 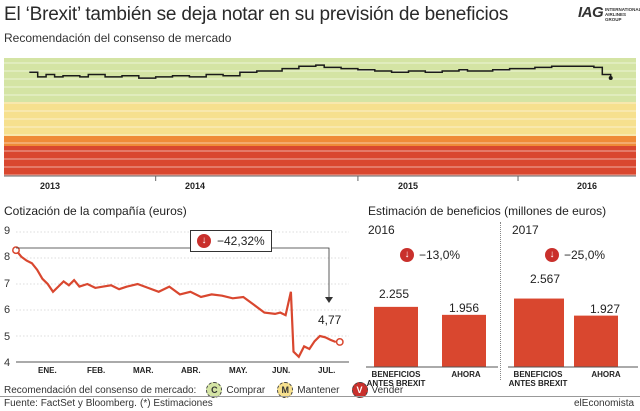 What do you see at coordinates (596, 341) in the screenshot?
I see `bar-2017-now` at bounding box center [596, 341].